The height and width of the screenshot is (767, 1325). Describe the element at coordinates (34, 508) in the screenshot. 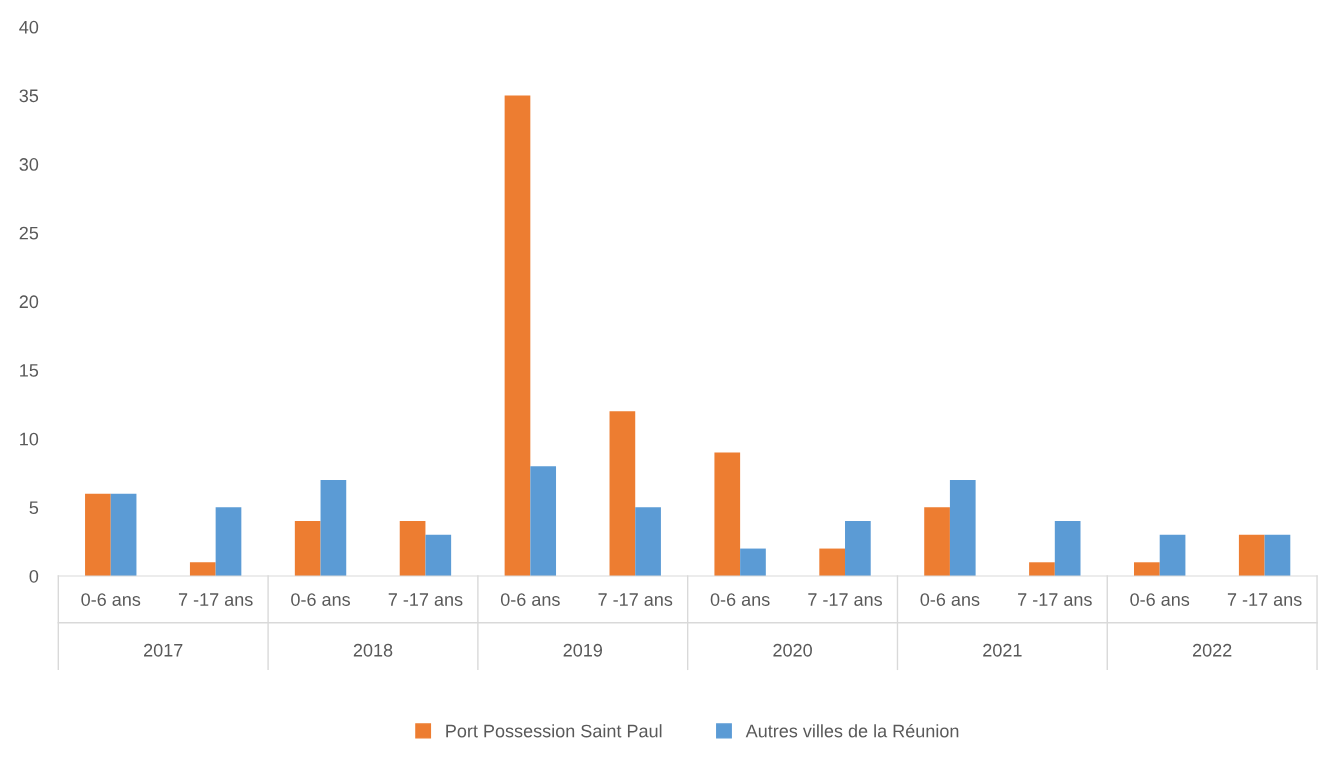

I see `y-tick-label: 5` at that location.